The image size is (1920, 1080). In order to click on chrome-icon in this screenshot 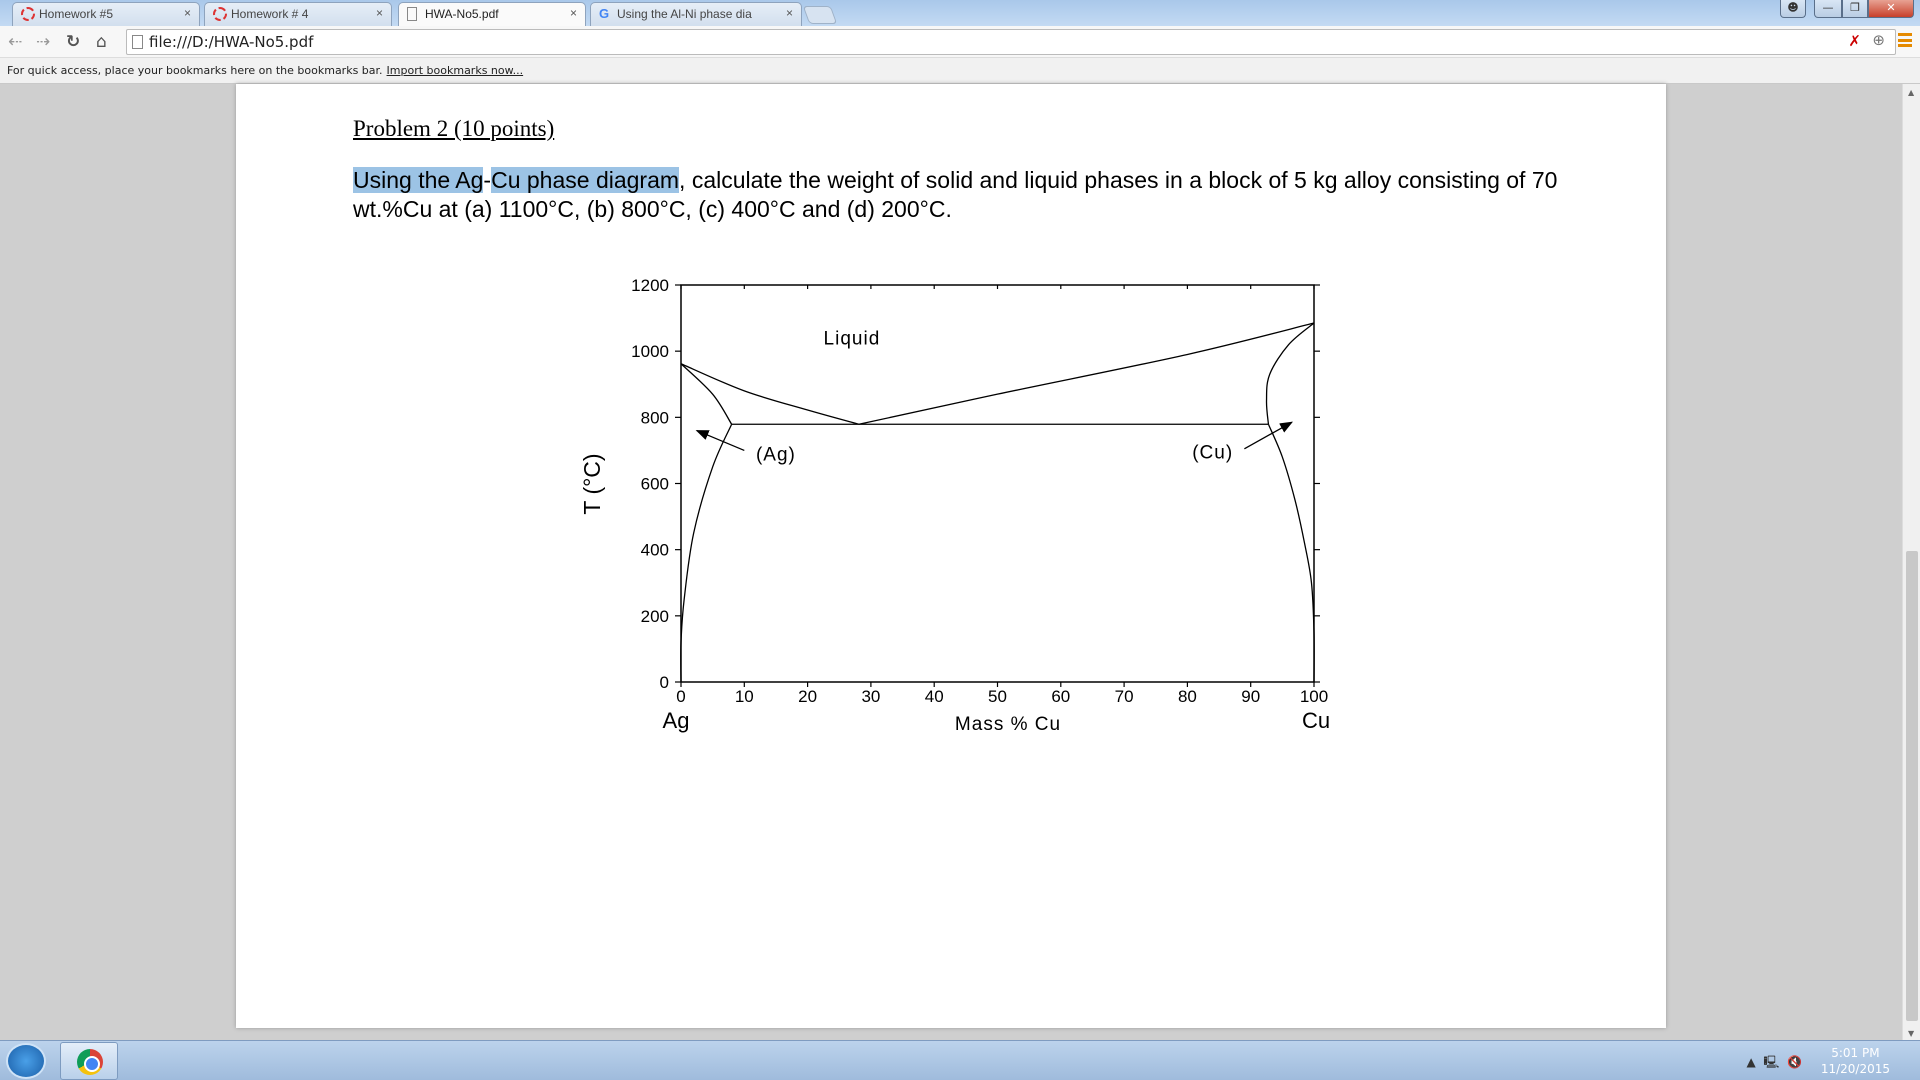, I will do `click(90, 1062)`.